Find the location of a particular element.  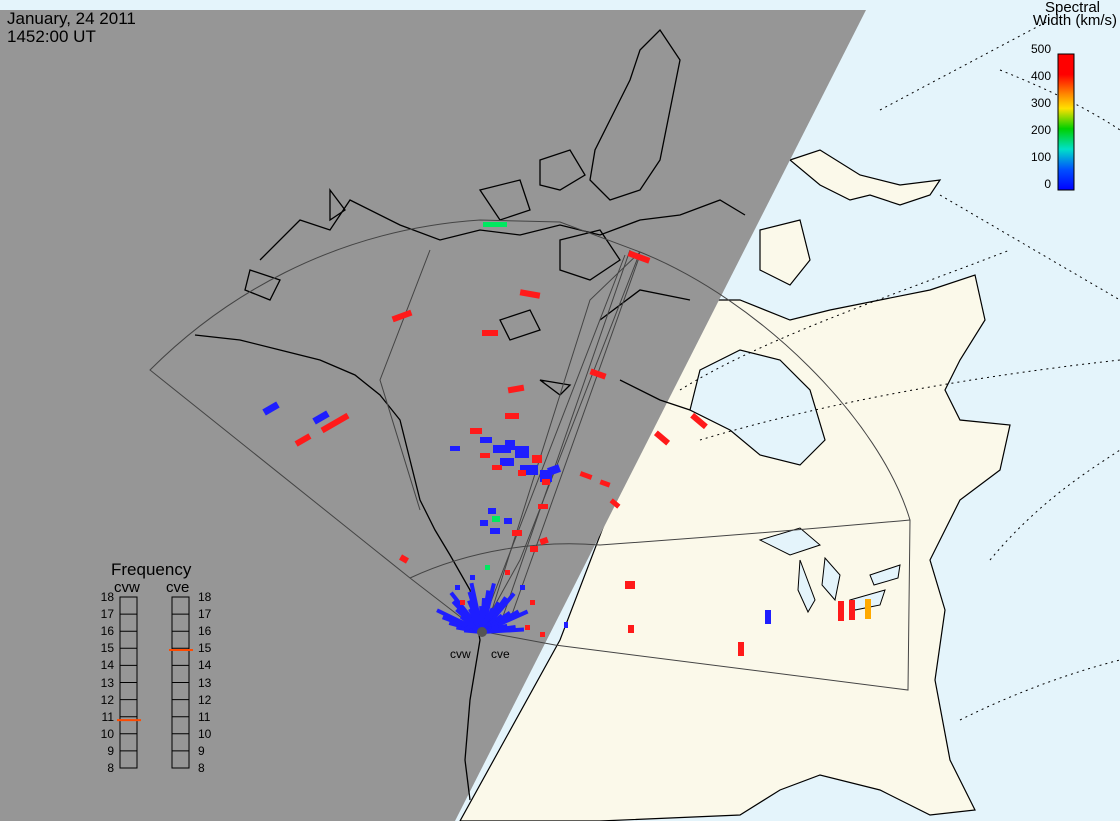

colorbar-title-line2: Width (km/s) is located at coordinates (1074, 20).